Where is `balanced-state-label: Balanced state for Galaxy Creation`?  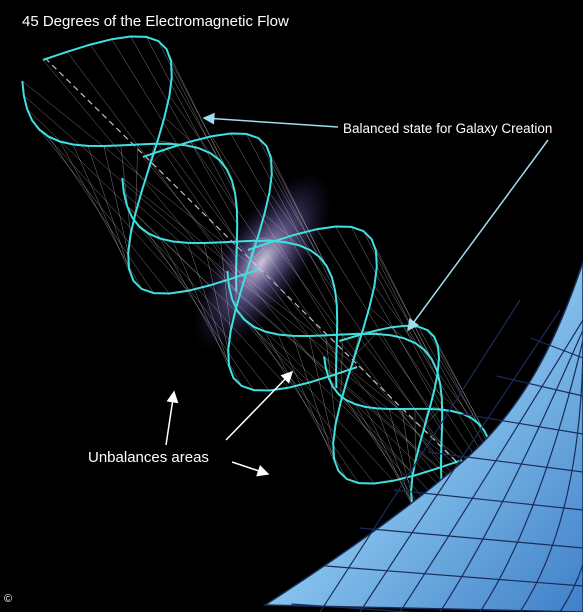 balanced-state-label: Balanced state for Galaxy Creation is located at coordinates (448, 128).